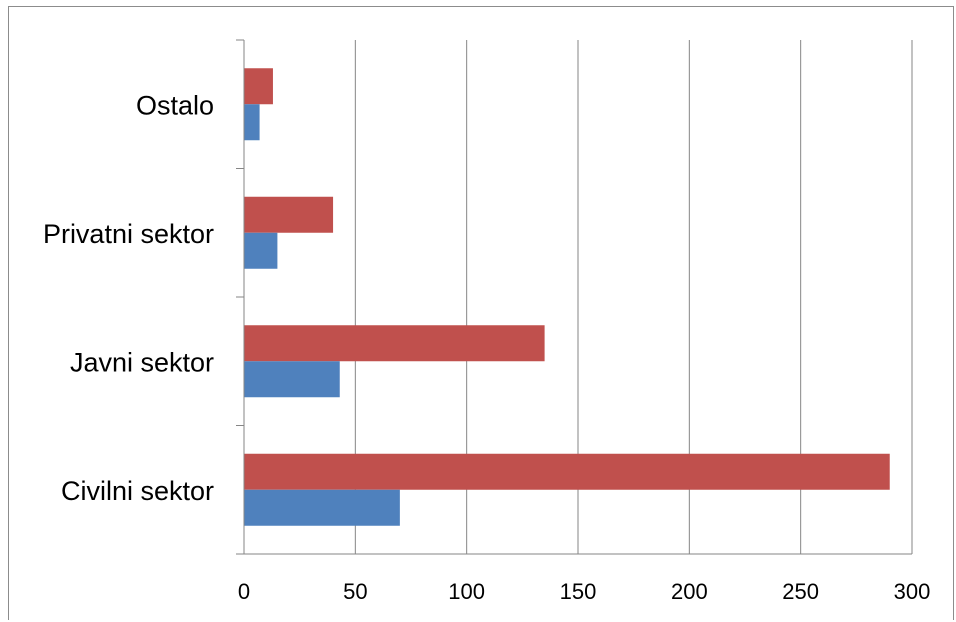 This screenshot has height=622, width=956. Describe the element at coordinates (128, 234) in the screenshot. I see `category-label-1: Privatni sektor` at that location.